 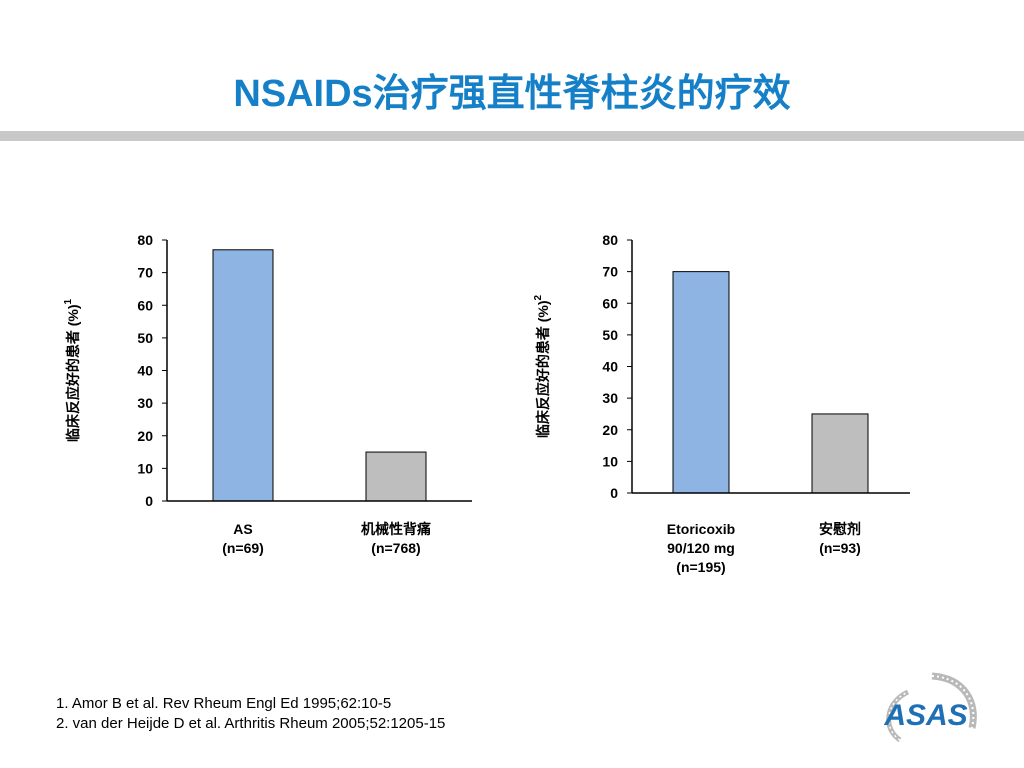 I want to click on y-axis-label: 临床反应好的患者 (%)1, so click(x=72, y=370).